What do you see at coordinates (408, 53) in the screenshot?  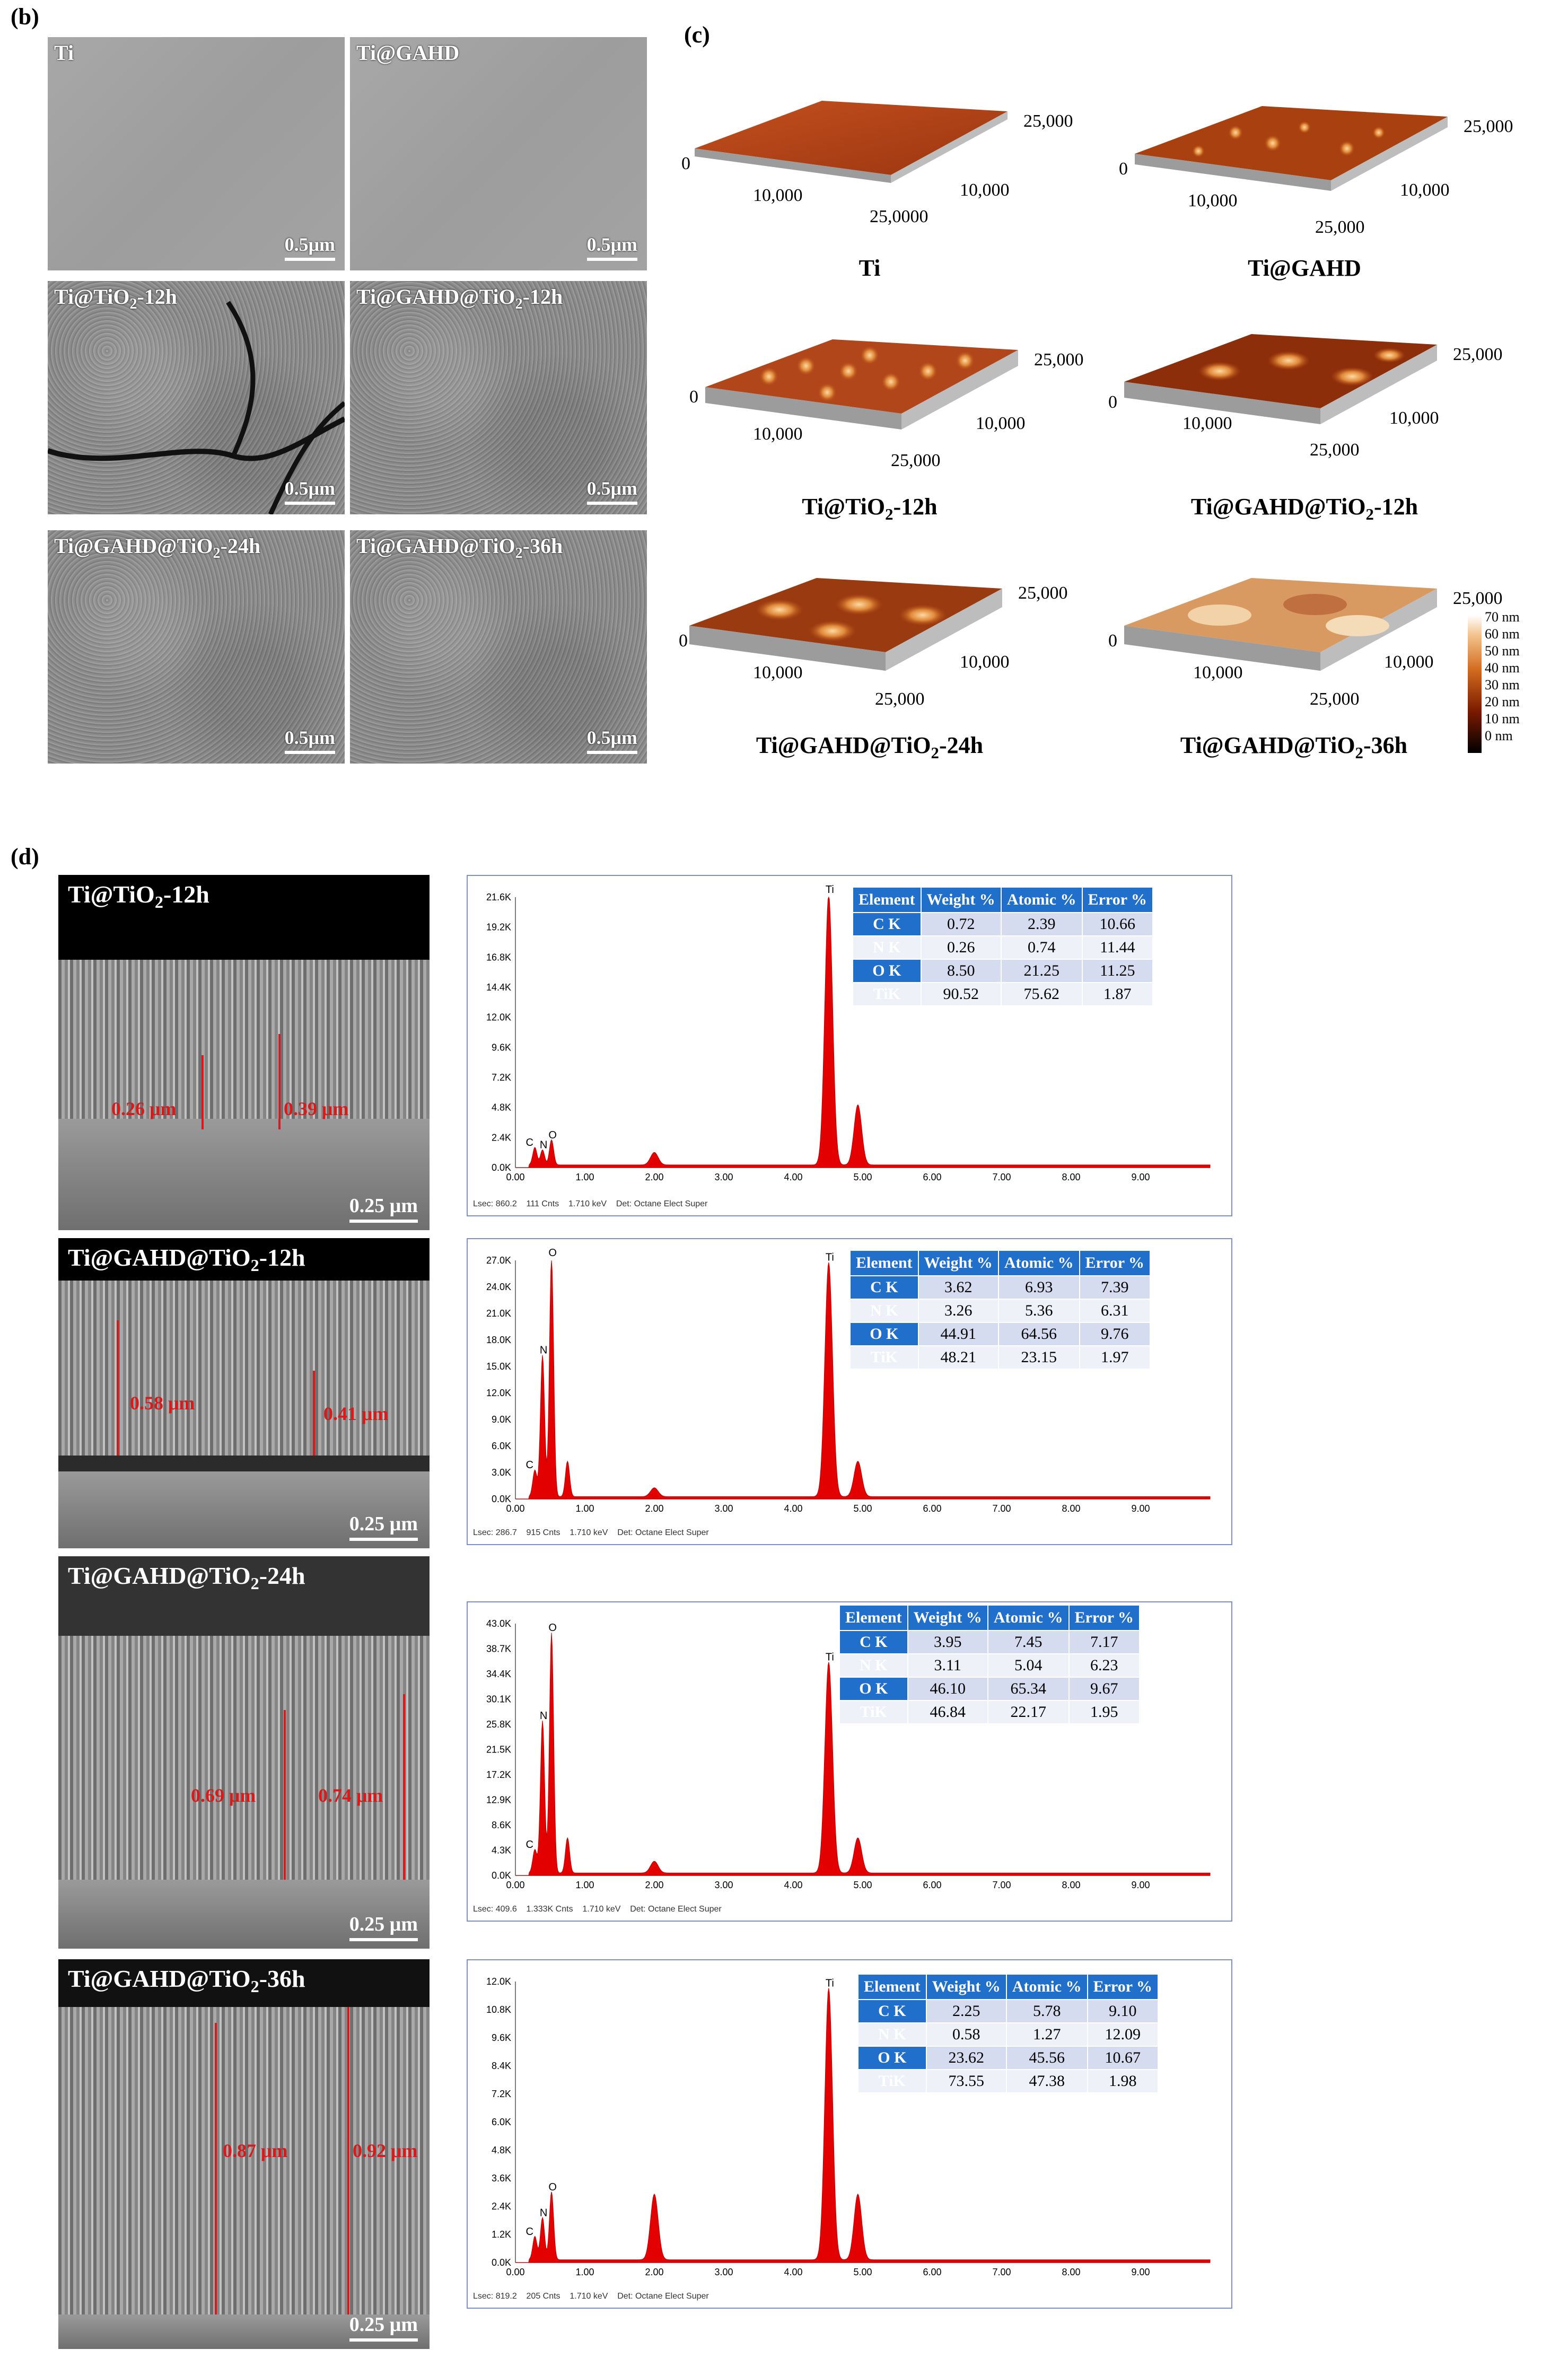 I see `sem-title: Ti@GAHD` at bounding box center [408, 53].